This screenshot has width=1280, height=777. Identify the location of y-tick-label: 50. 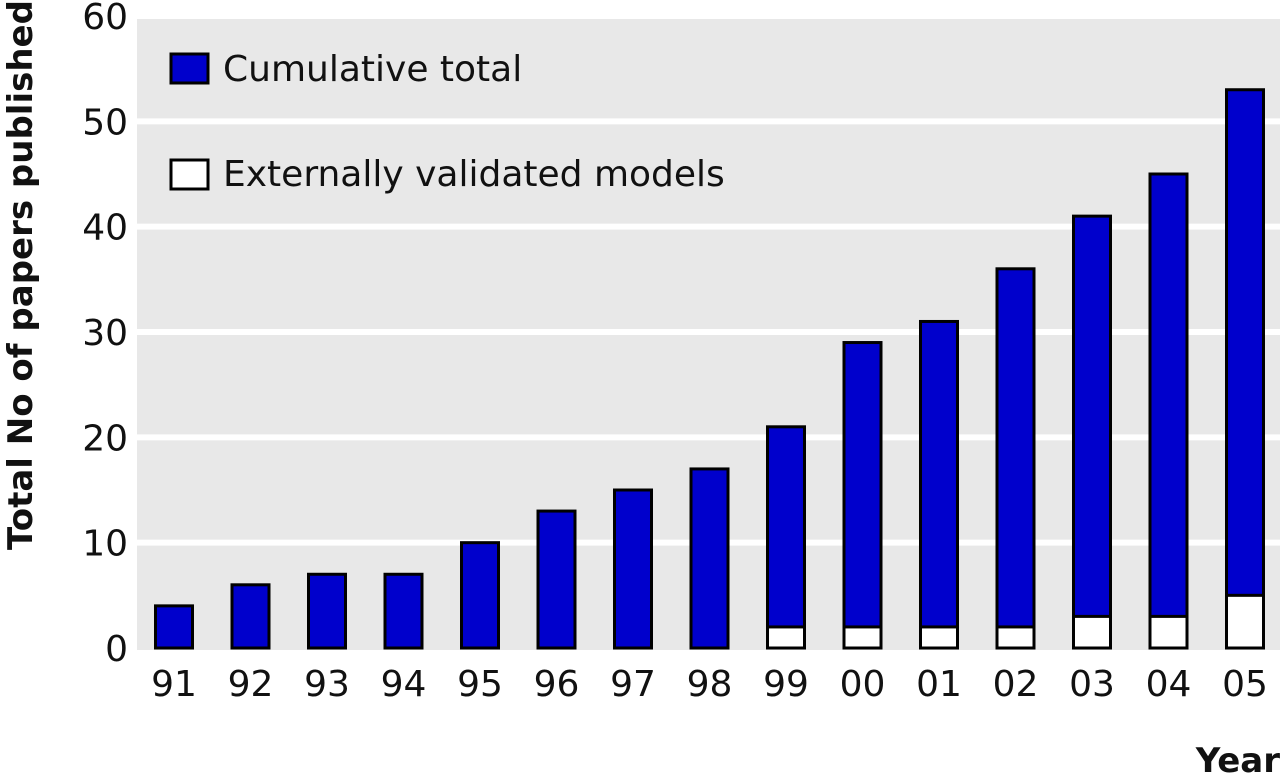
(105, 122).